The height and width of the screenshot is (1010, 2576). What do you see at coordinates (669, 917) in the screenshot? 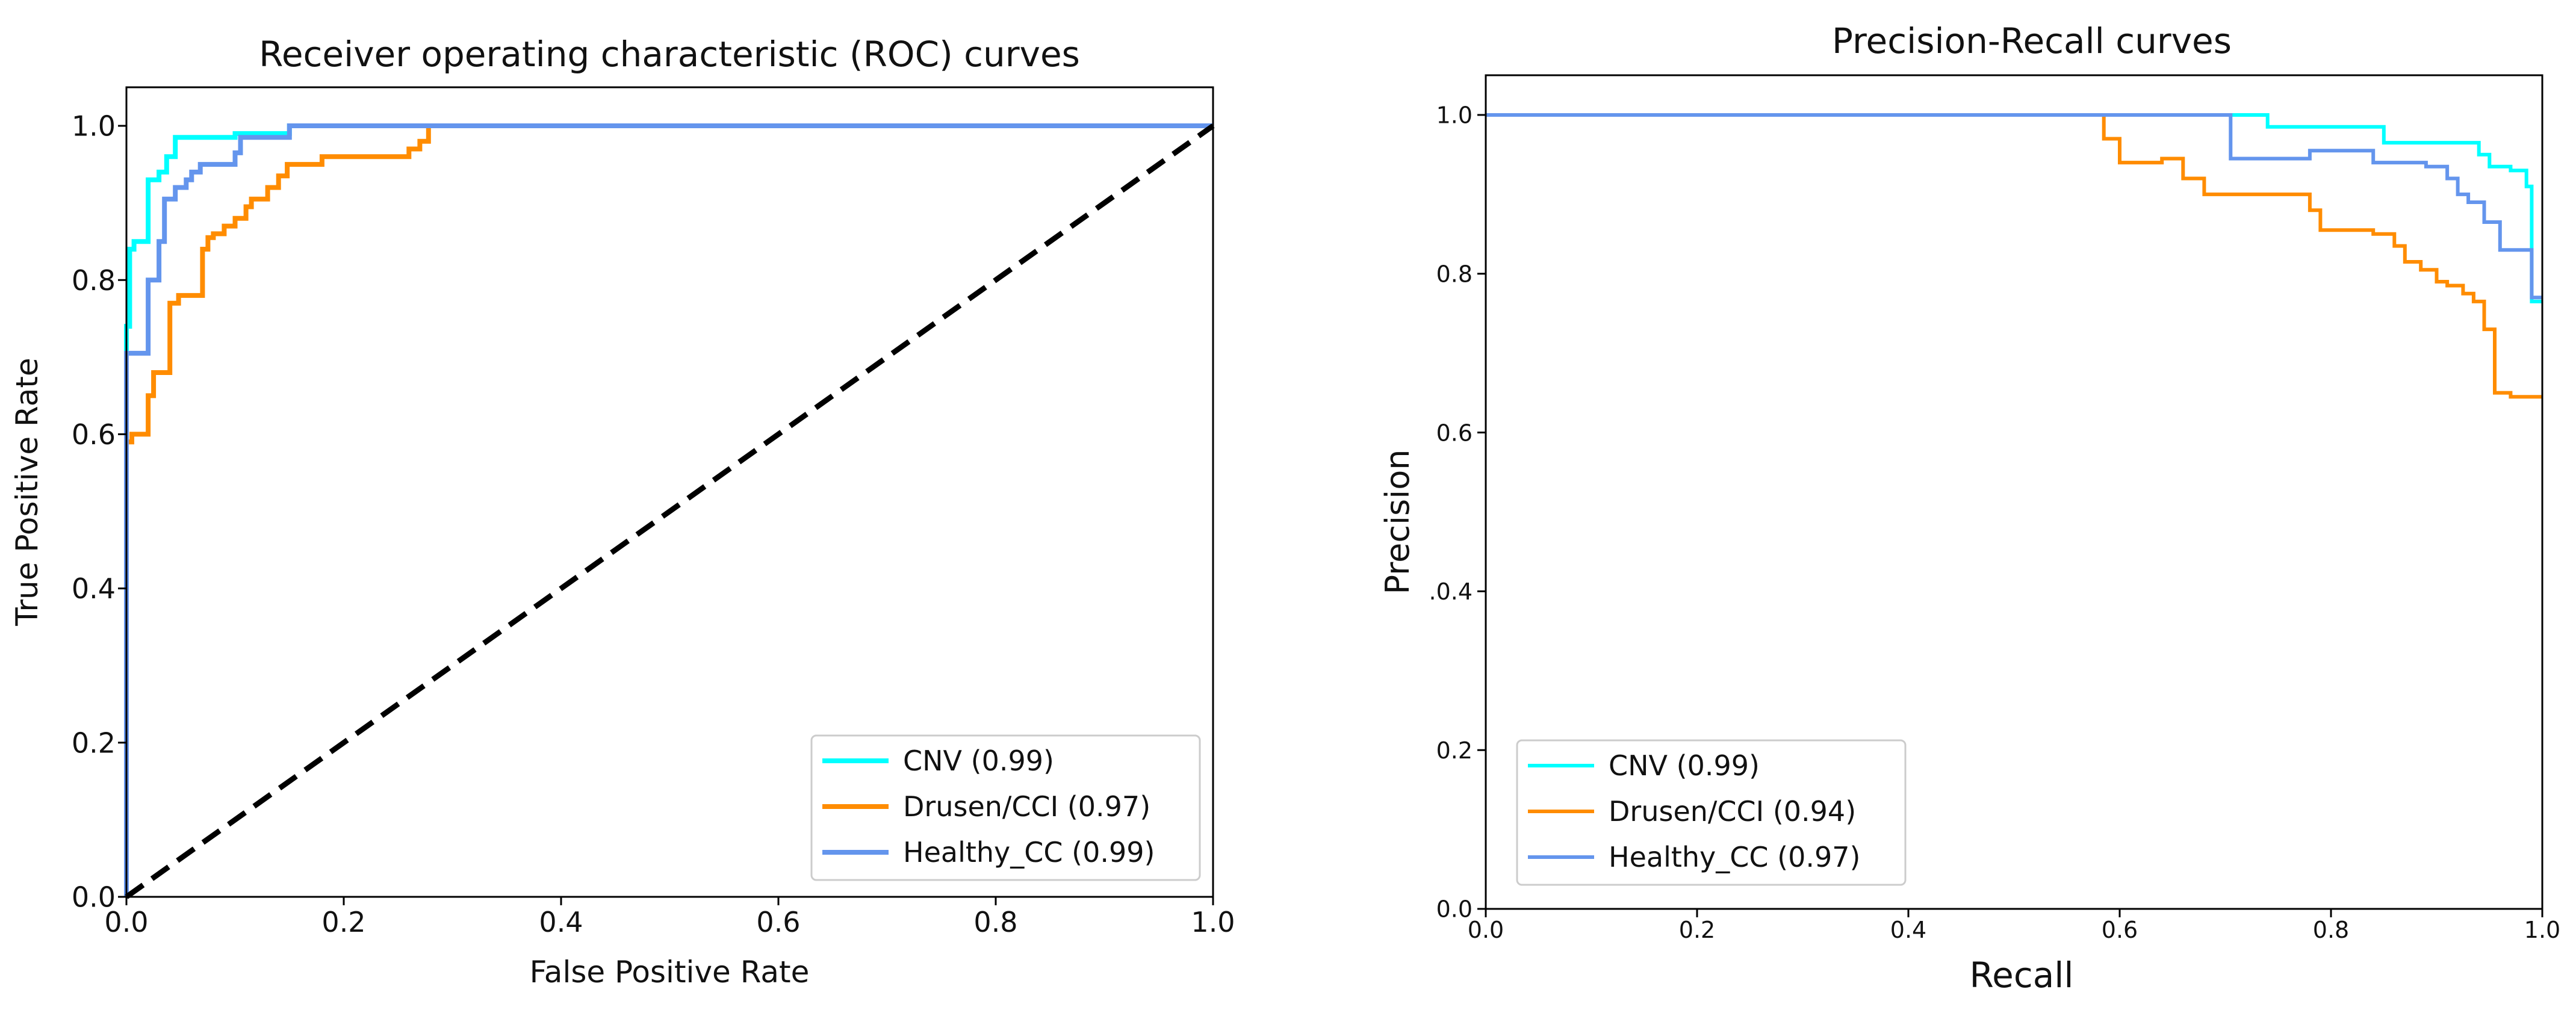
I see `roc-x-ticks: 0.0 0.2 0.4 0.6 0.8 1.0` at bounding box center [669, 917].